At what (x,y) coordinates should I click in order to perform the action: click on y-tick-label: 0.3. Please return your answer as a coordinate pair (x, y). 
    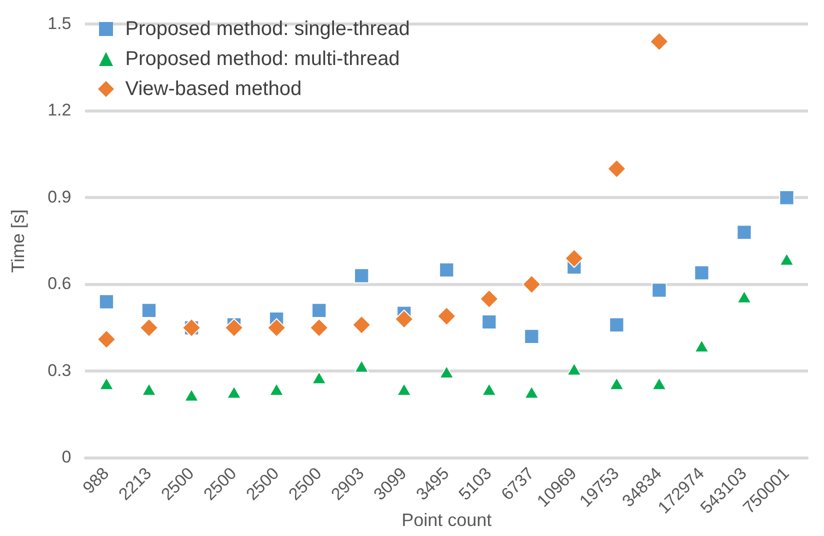
    Looking at the image, I should click on (60, 370).